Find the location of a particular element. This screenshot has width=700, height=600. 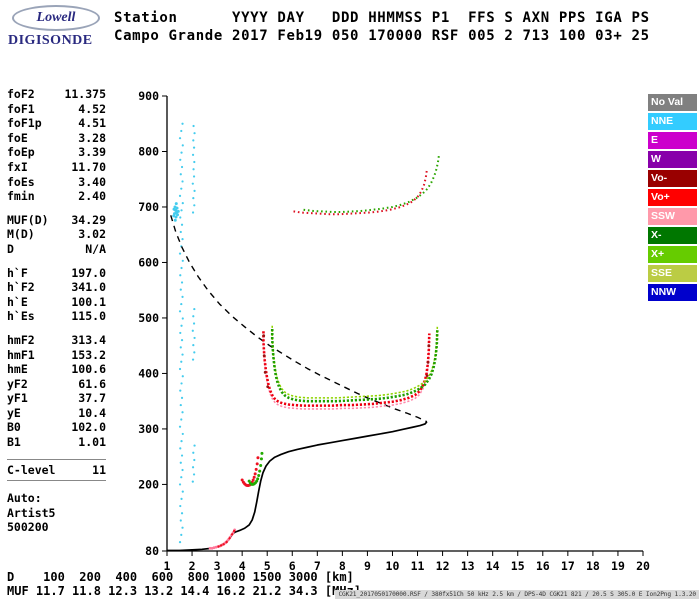

y-tick-label: 600 is located at coordinates (148, 262).